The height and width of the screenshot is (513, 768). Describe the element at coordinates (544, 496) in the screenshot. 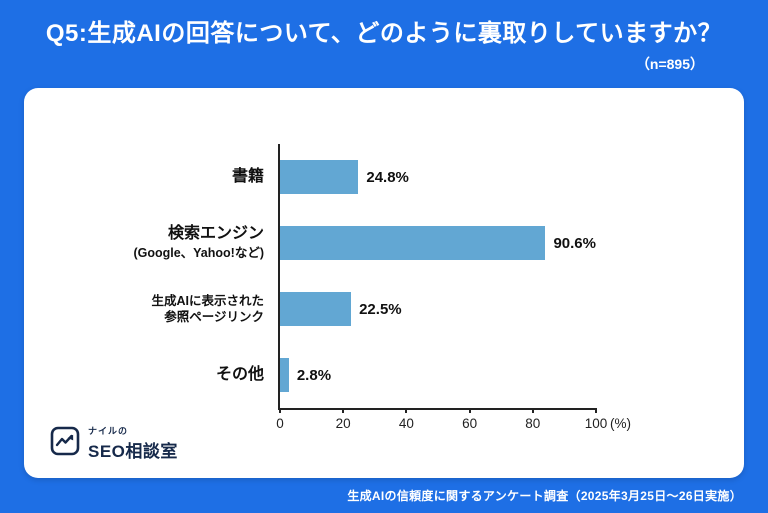

I see `footer-note: 生成AIの信頼度に関するアンケート調査（2025年3月25日〜26日実施）` at that location.